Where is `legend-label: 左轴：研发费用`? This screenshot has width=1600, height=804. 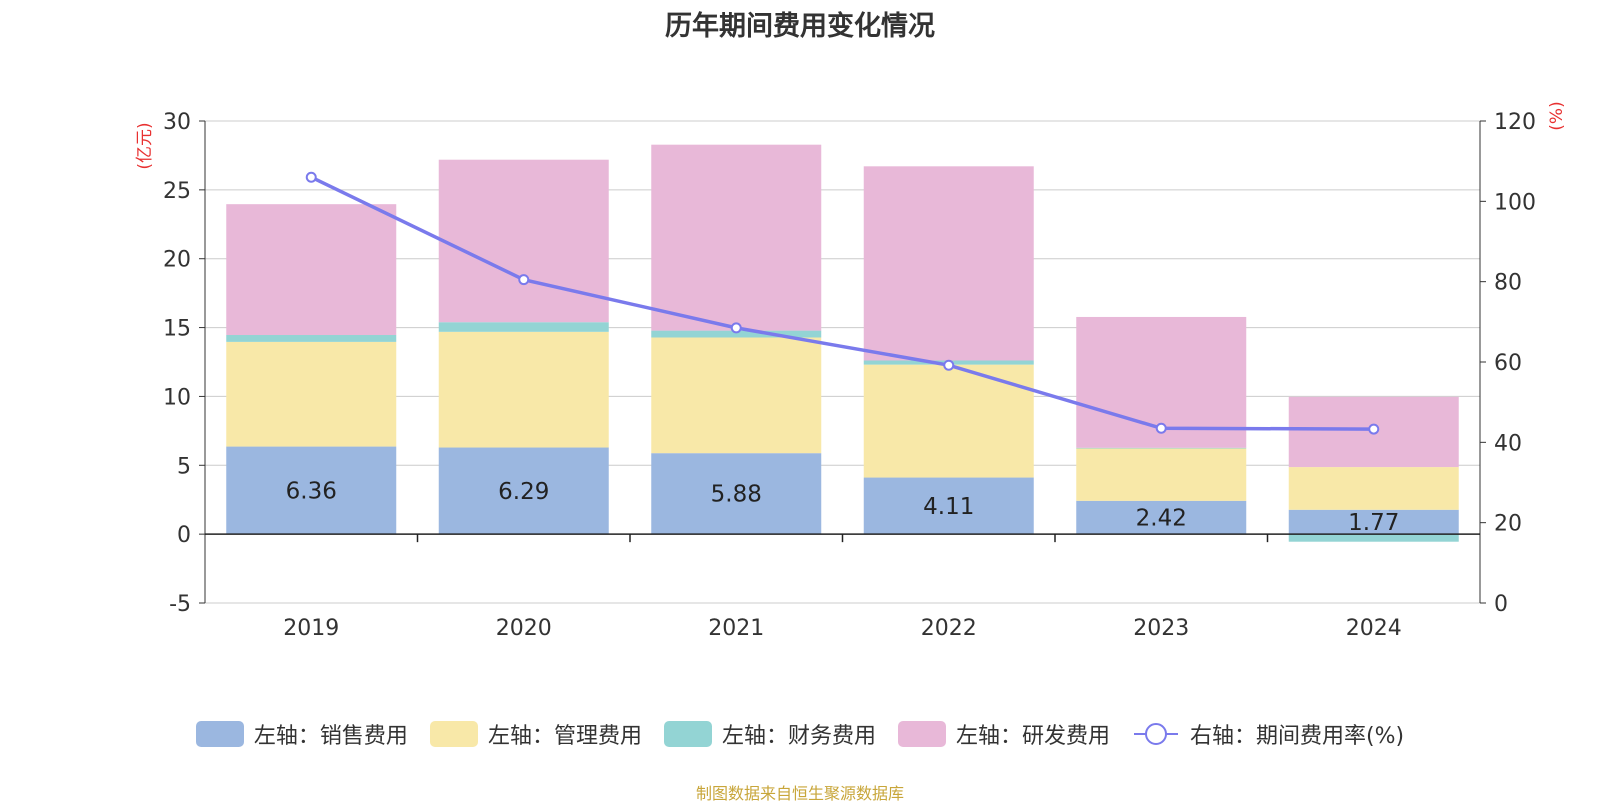 legend-label: 左轴：研发费用 is located at coordinates (1032, 736).